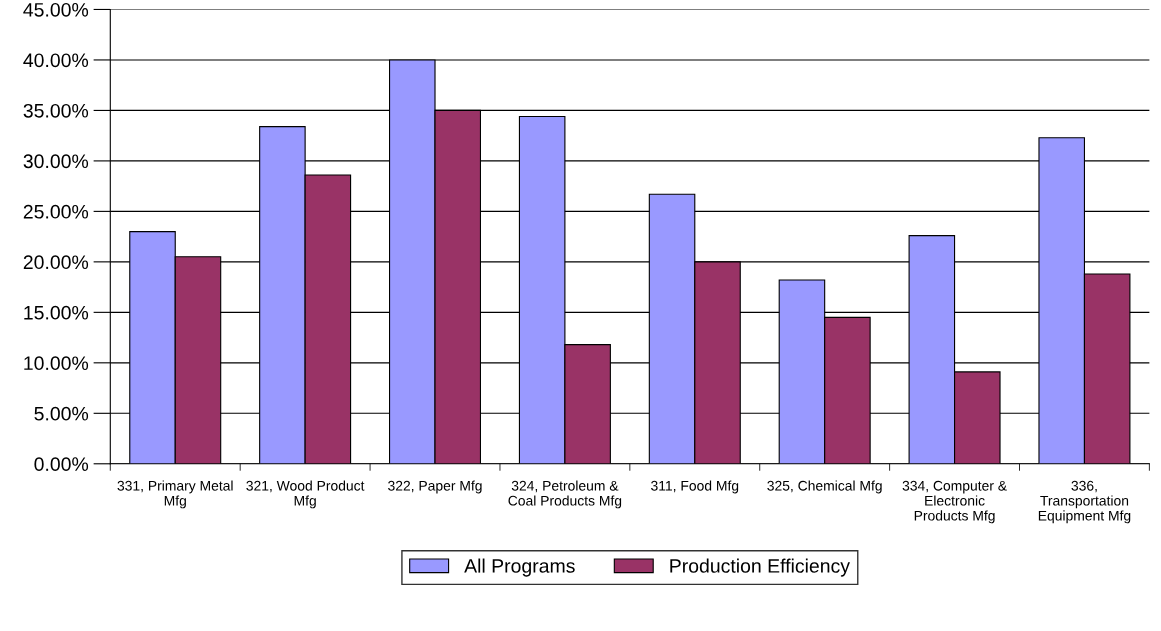 Image resolution: width=1161 pixels, height=631 pixels. I want to click on x-tick-label: 321, Wood Product Mfg, so click(305, 494).